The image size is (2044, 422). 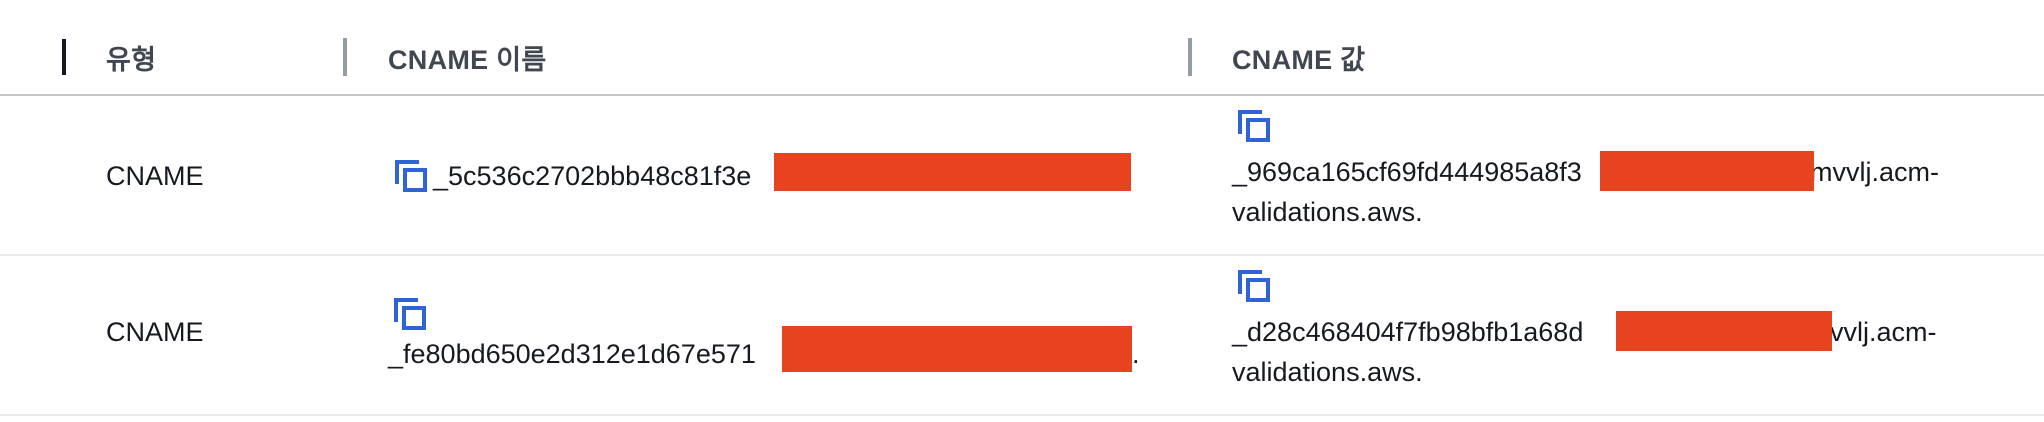 I want to click on column-header-cname-value: CNAME 값, so click(x=1298, y=57).